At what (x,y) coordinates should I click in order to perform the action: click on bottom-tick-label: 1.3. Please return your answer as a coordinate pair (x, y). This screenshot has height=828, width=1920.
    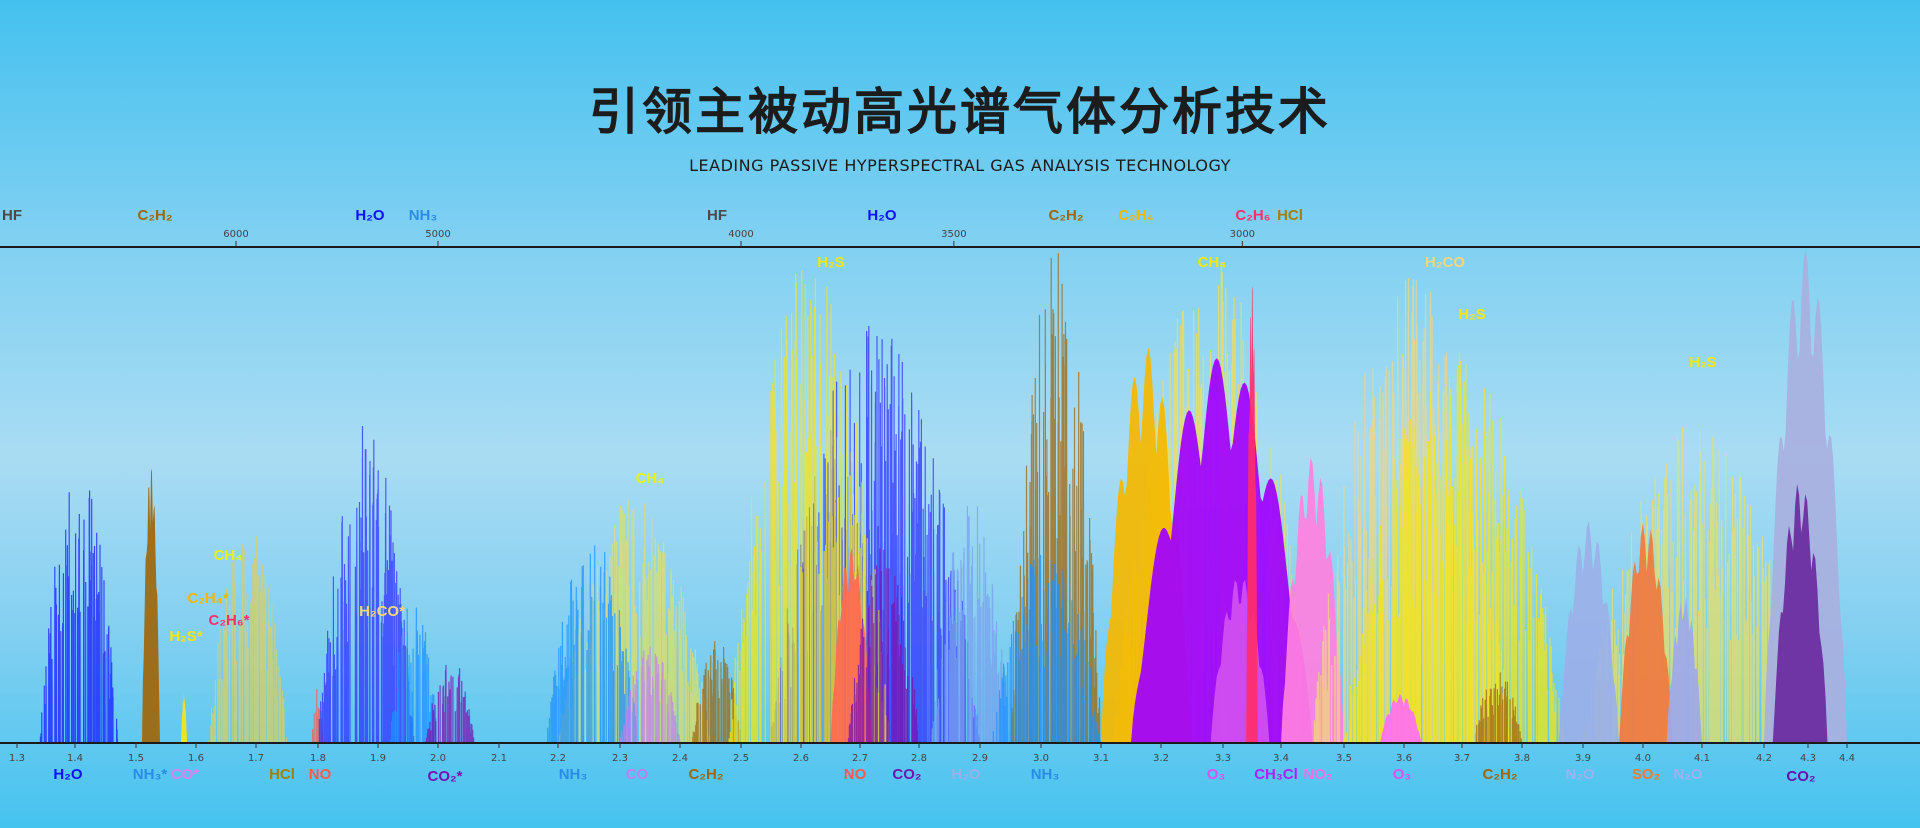
    Looking at the image, I should click on (17, 758).